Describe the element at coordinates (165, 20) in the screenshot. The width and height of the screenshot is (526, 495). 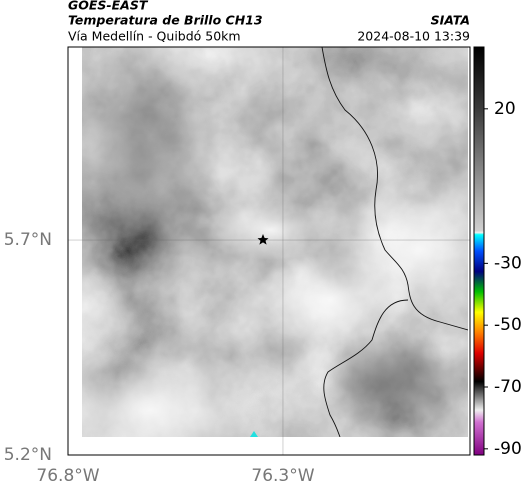
I see `title: Temperatura de Brillo CH13` at that location.